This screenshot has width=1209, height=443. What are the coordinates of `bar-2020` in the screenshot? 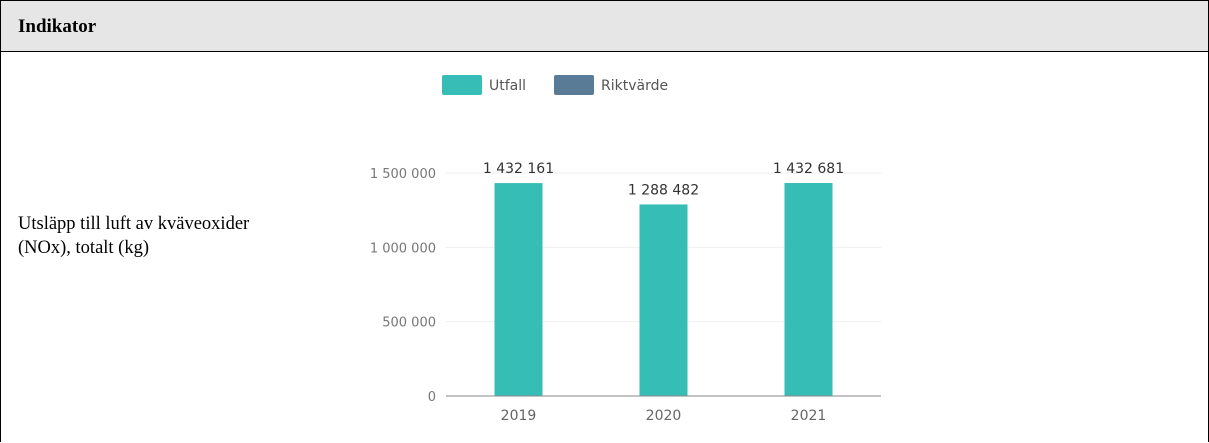 It's located at (663, 300).